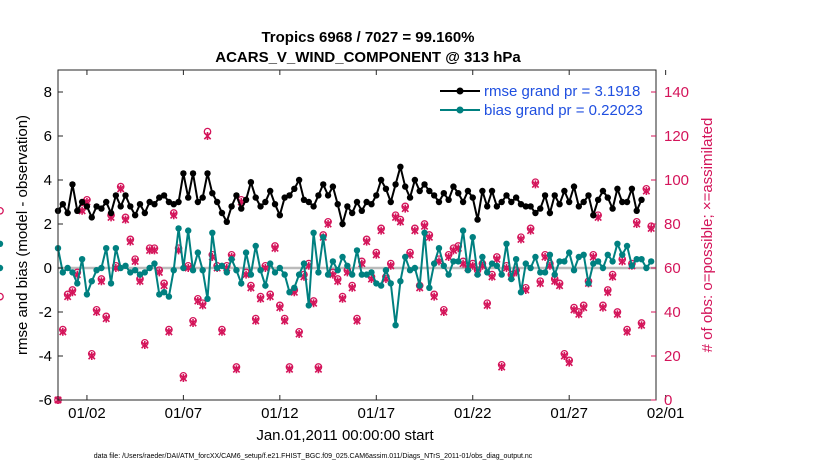 The height and width of the screenshot is (470, 830). What do you see at coordinates (368, 57) in the screenshot?
I see `chart-subtitle: ACARS_V_WIND_COMPONENT @ 313 hPa` at bounding box center [368, 57].